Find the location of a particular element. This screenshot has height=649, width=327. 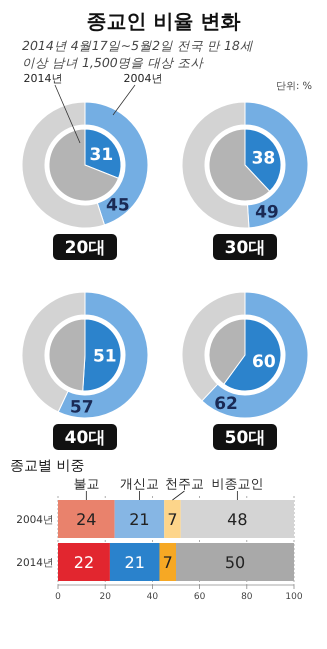

text: 50대 is located at coordinates (245, 438).